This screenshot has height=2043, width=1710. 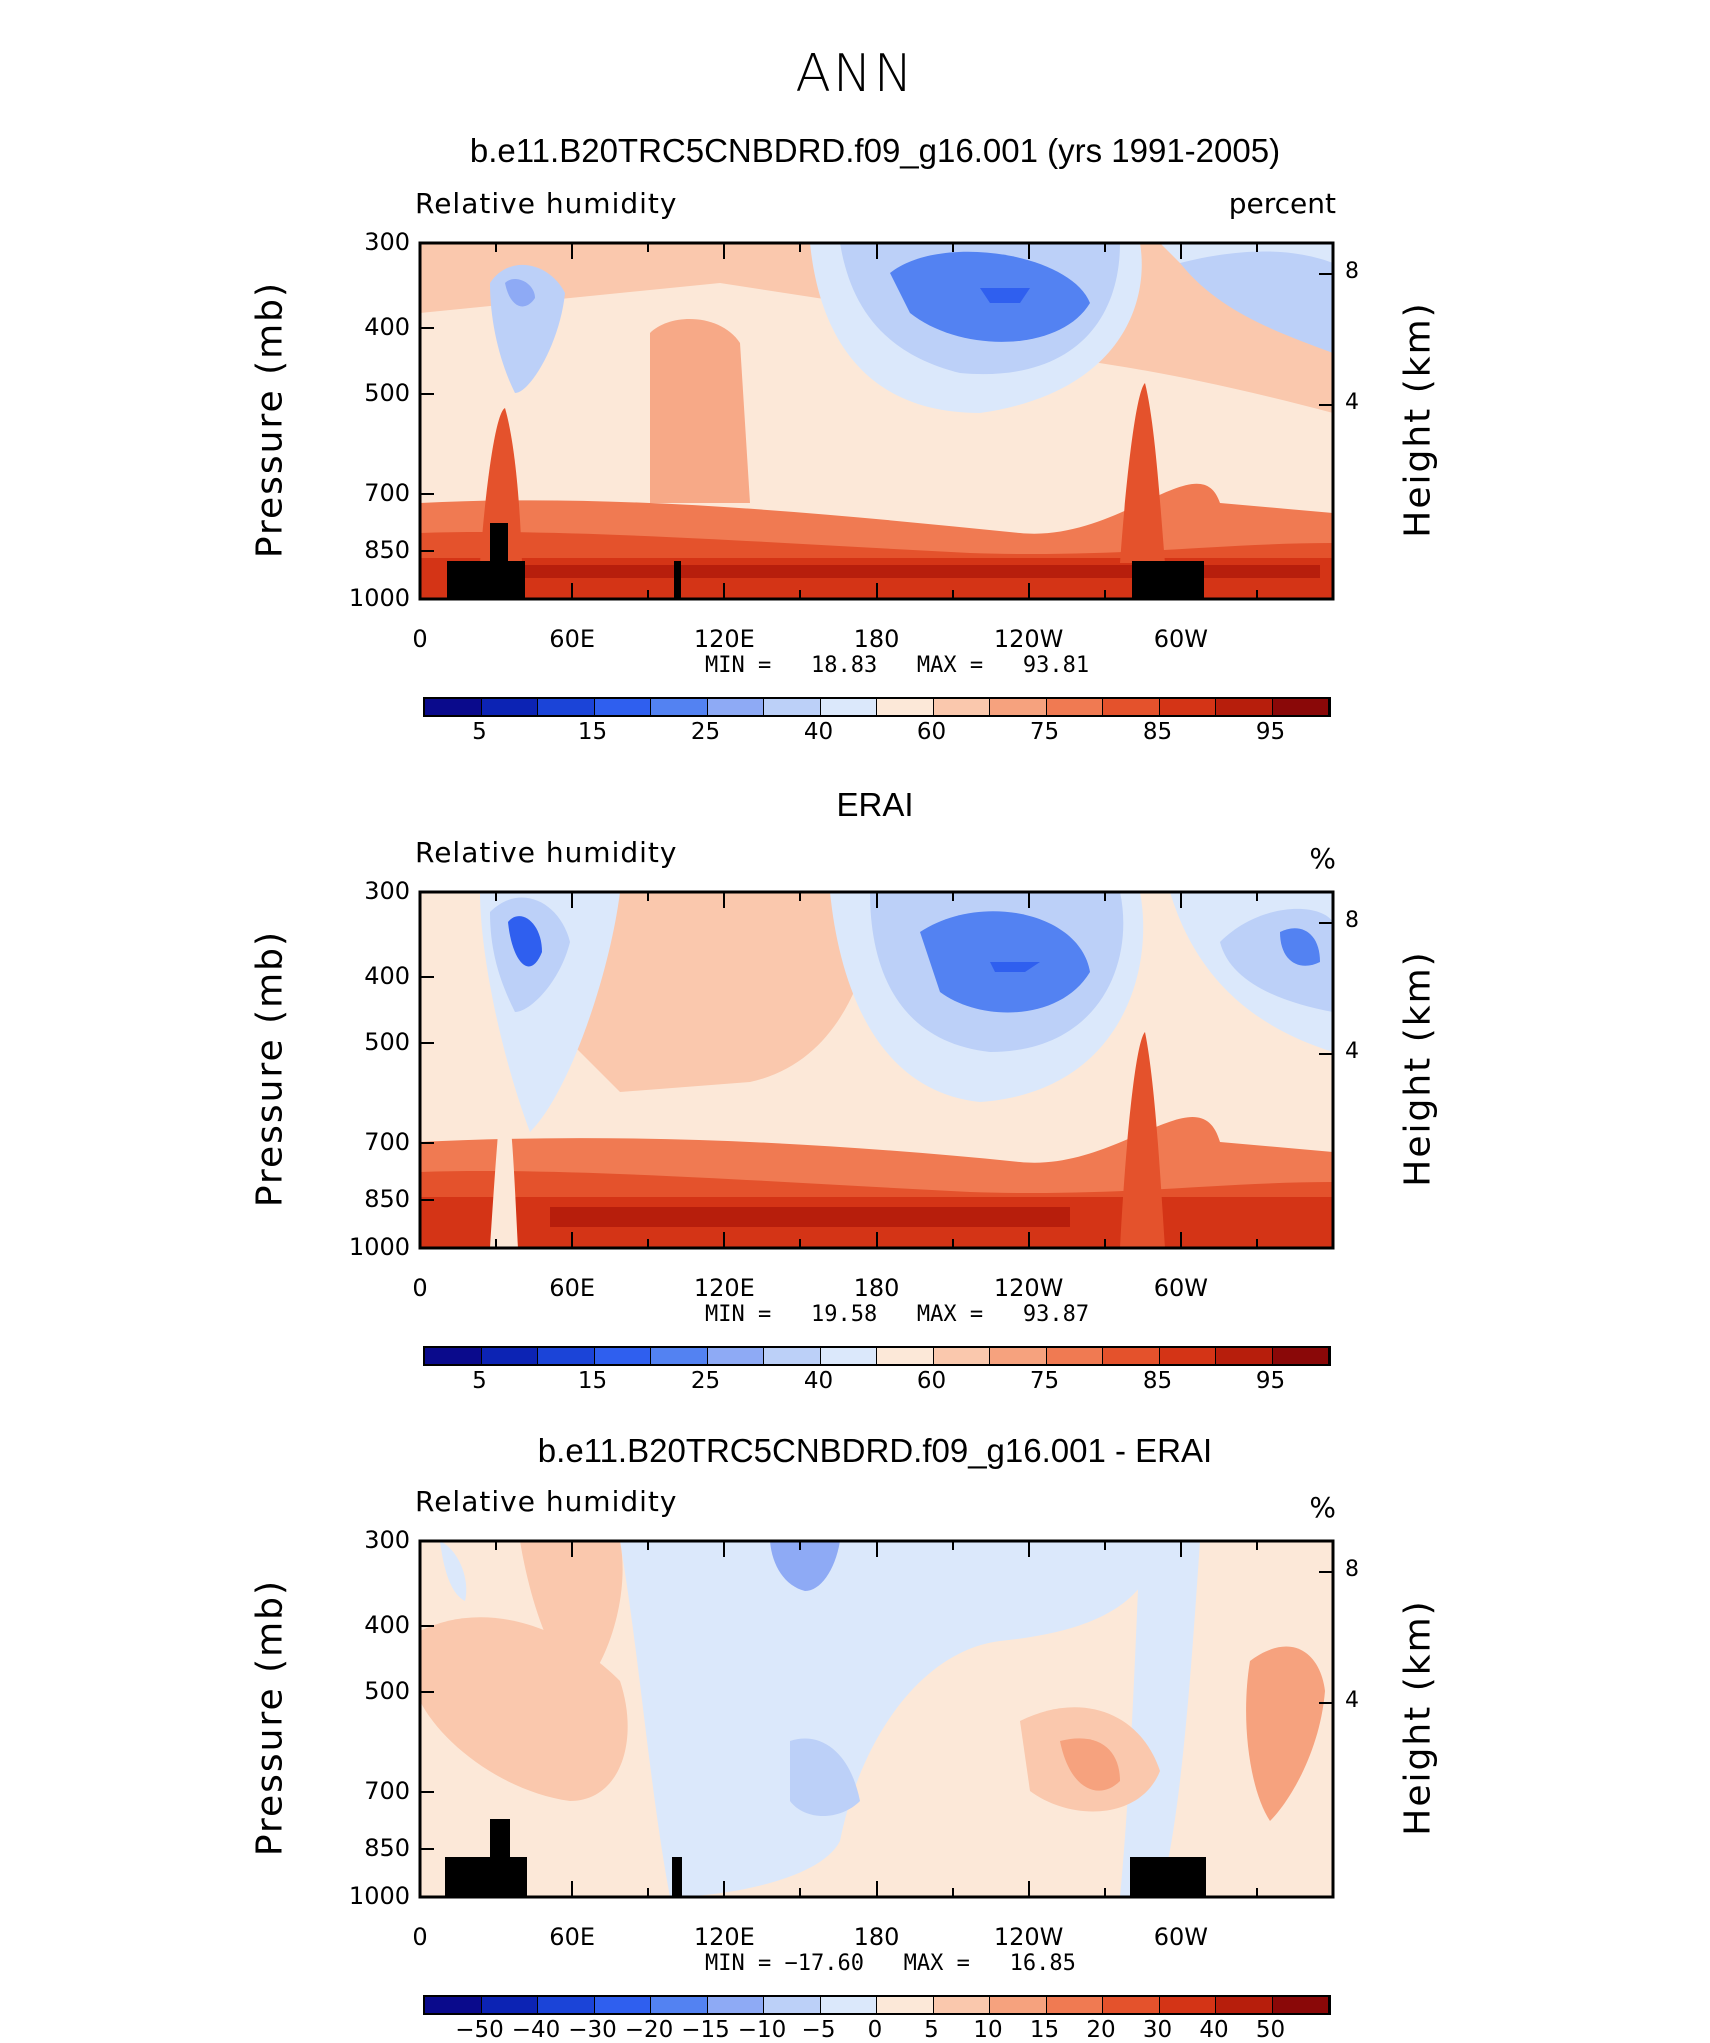 I want to click on panel1-ytick-label: 850, so click(x=387, y=549).